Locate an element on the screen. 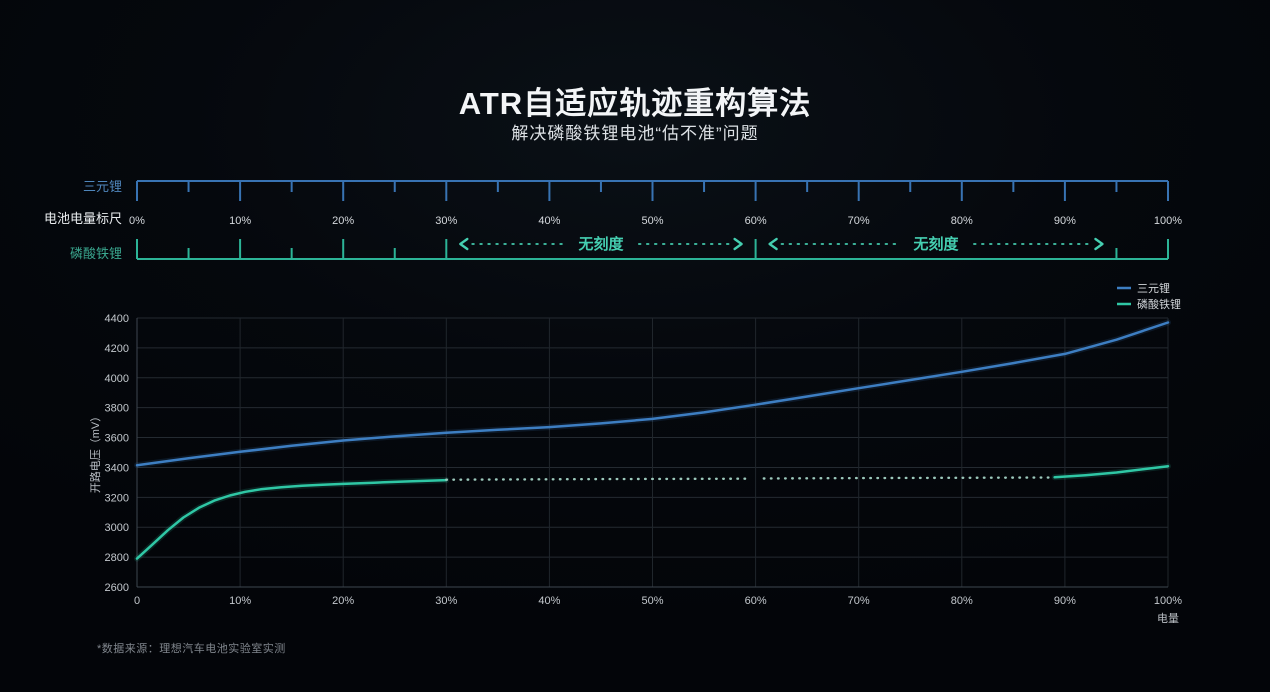  ruler-tick-label: 40% is located at coordinates (549, 221).